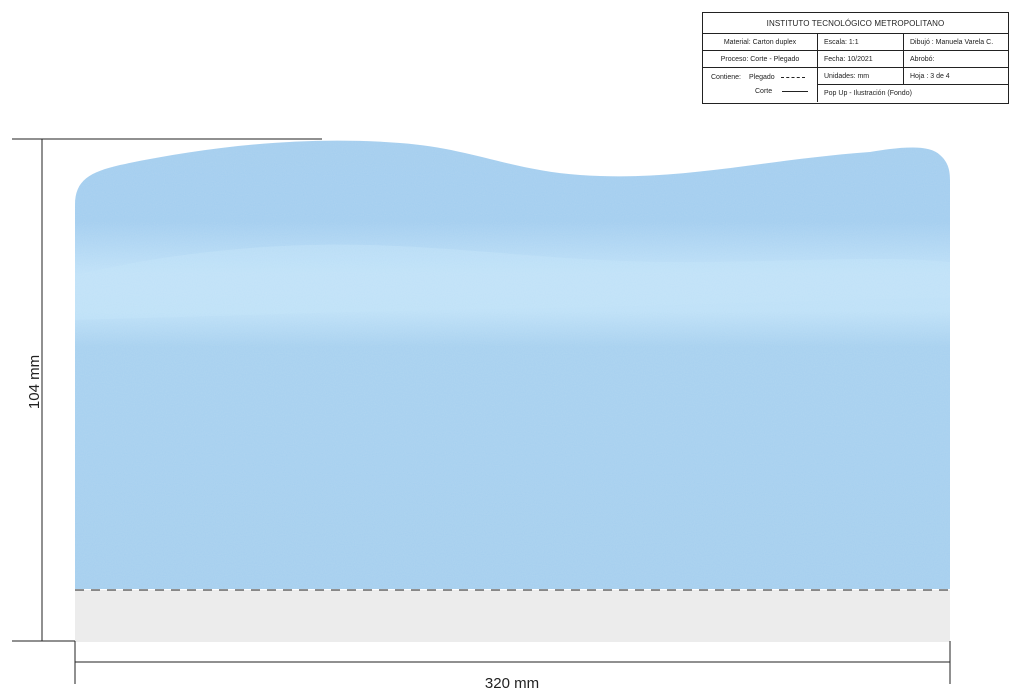 The height and width of the screenshot is (694, 1021). I want to click on legend-cut: Corte, so click(782, 91).